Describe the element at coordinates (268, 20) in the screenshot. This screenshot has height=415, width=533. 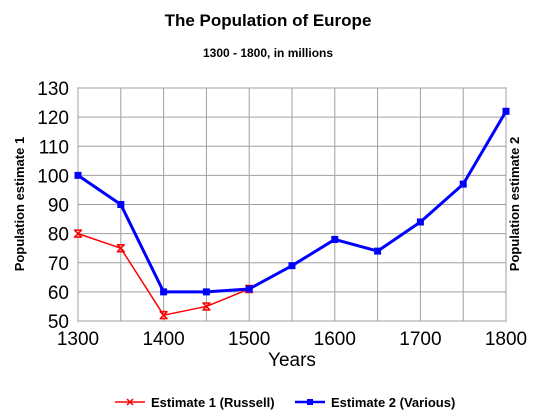
I see `chart-title: The Population of Europe` at that location.